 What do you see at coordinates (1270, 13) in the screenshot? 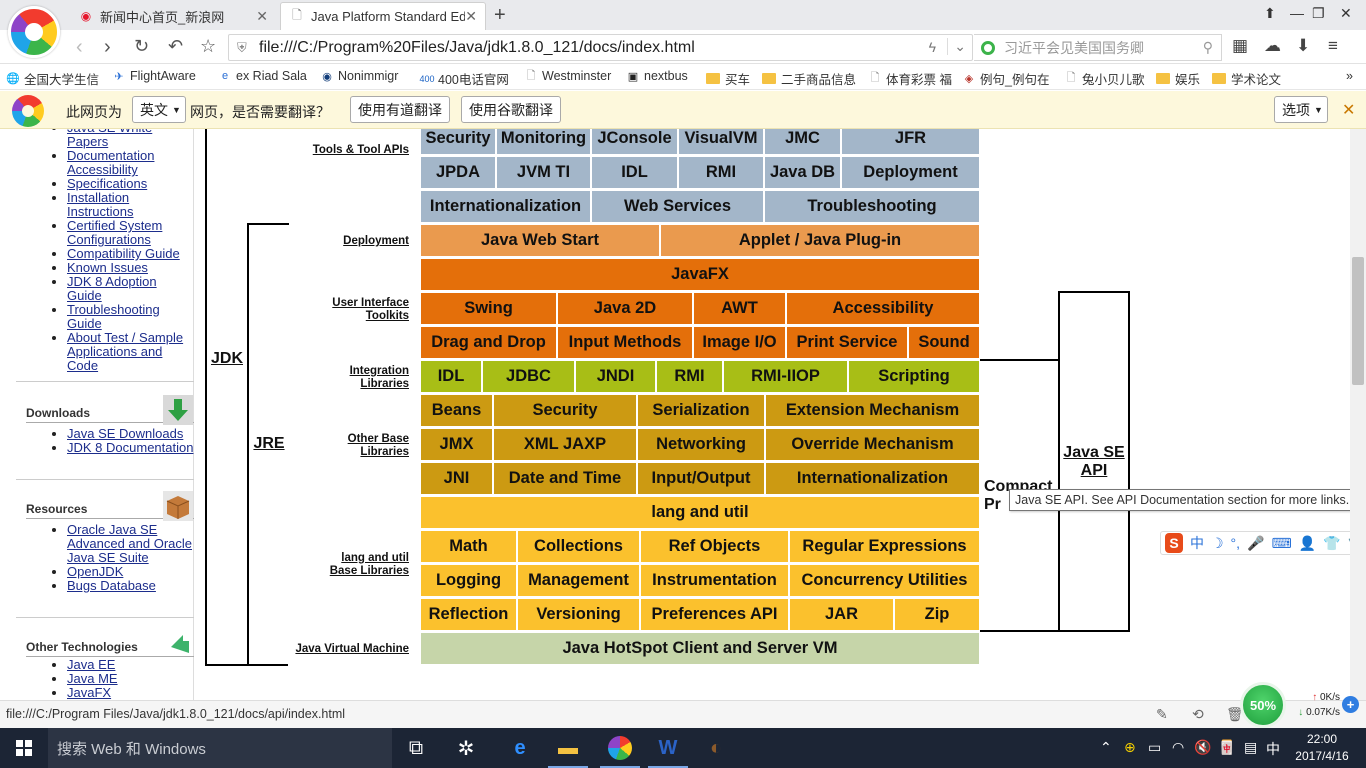
I see `pin-icon: ⬆` at bounding box center [1270, 13].